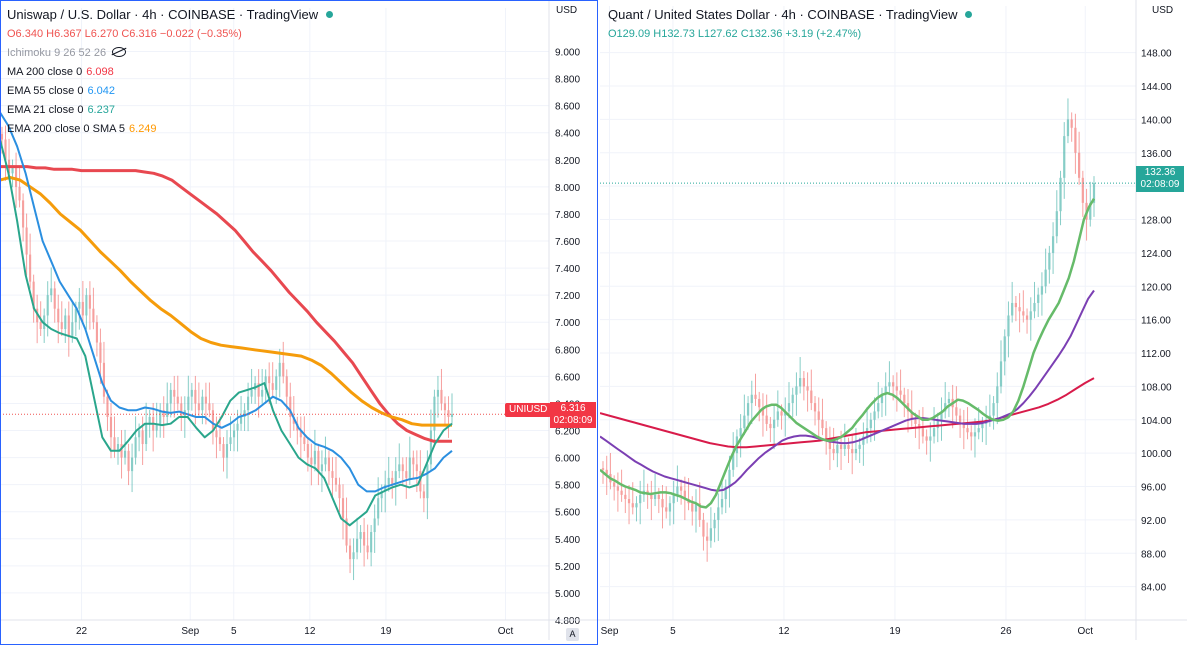  I want to click on indicator-label: Ichimoku 9 26 52 26, so click(57, 53).